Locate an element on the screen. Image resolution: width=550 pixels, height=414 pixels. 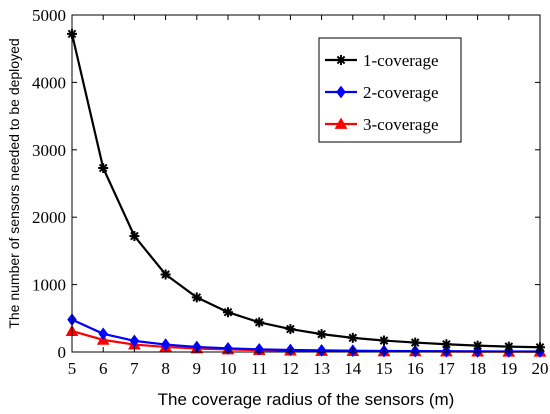
legend-label: 3-coverage is located at coordinates (401, 124).